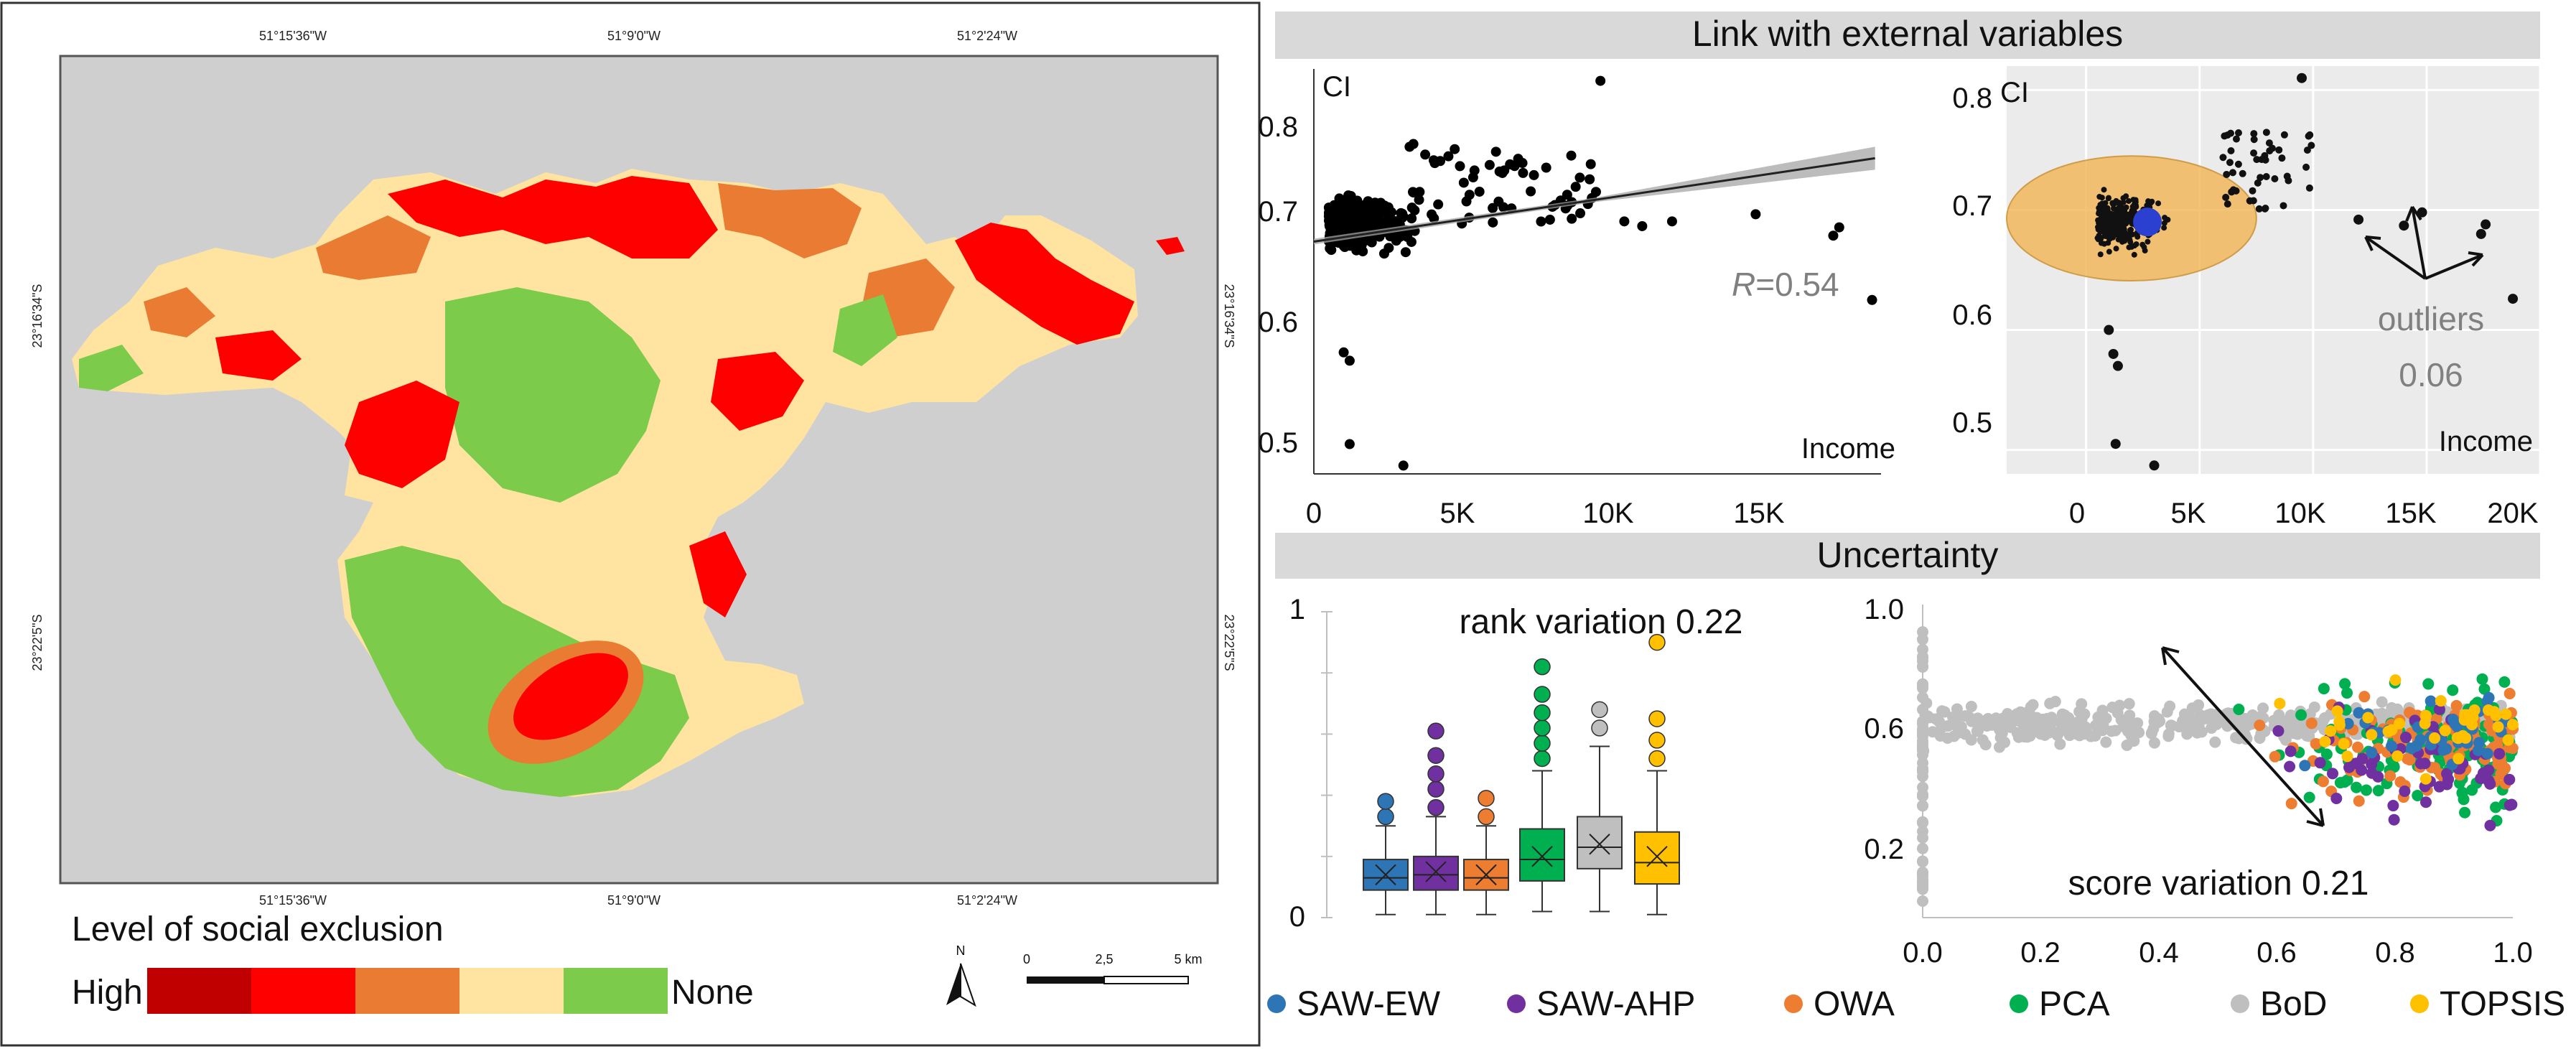  What do you see at coordinates (1907, 34) in the screenshot?
I see `header-external: Link with external variables` at bounding box center [1907, 34].